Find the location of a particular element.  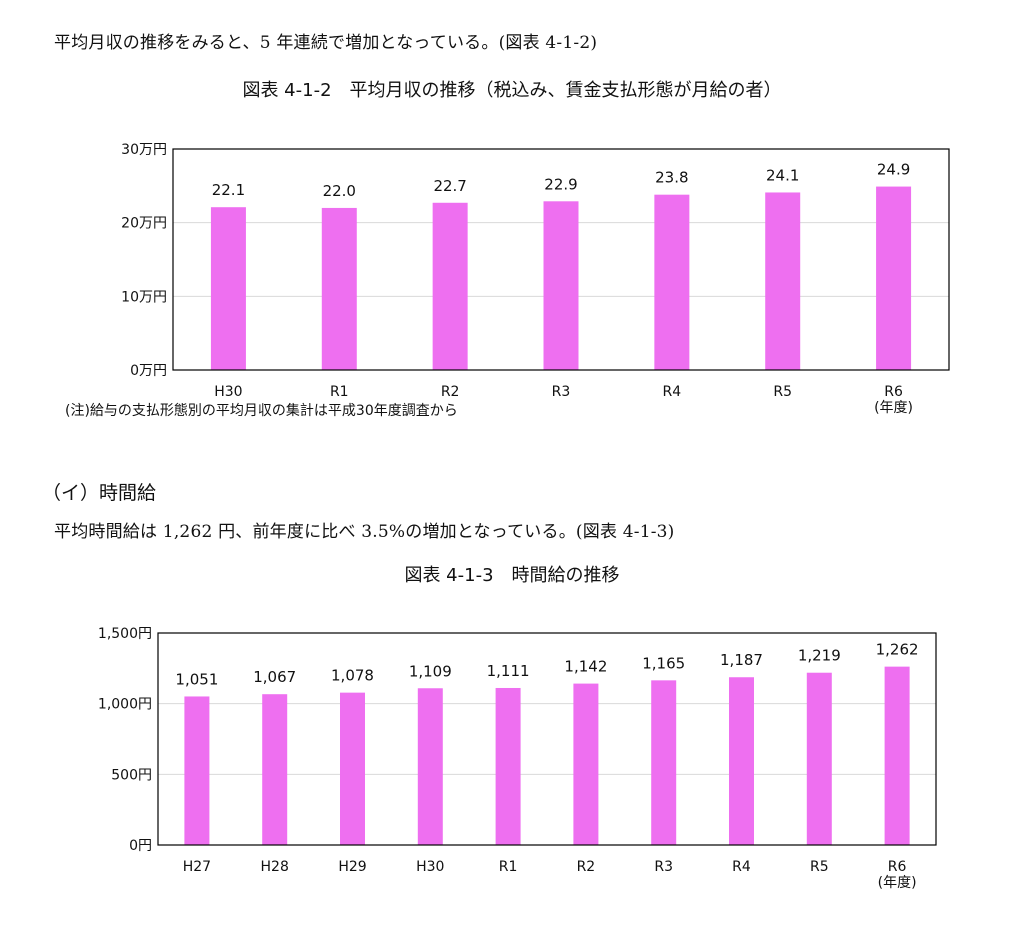

y-tick-label: 0円 is located at coordinates (140, 846).